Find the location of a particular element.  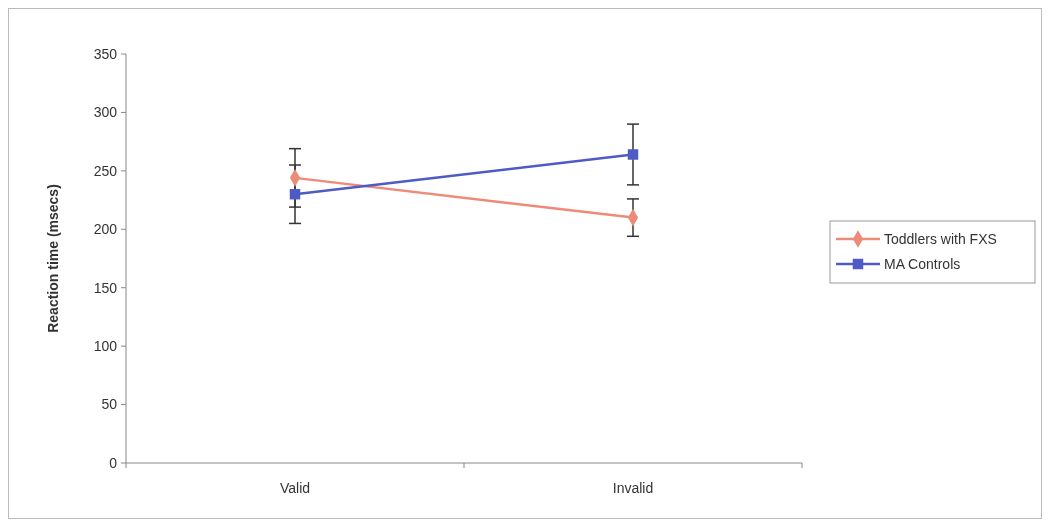

y-tick-label: 100 is located at coordinates (105, 346).